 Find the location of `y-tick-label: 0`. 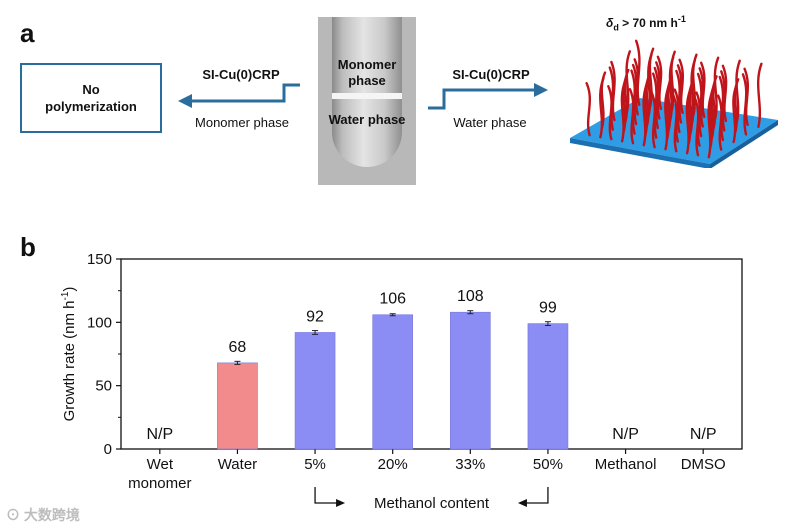

y-tick-label: 0 is located at coordinates (108, 449).